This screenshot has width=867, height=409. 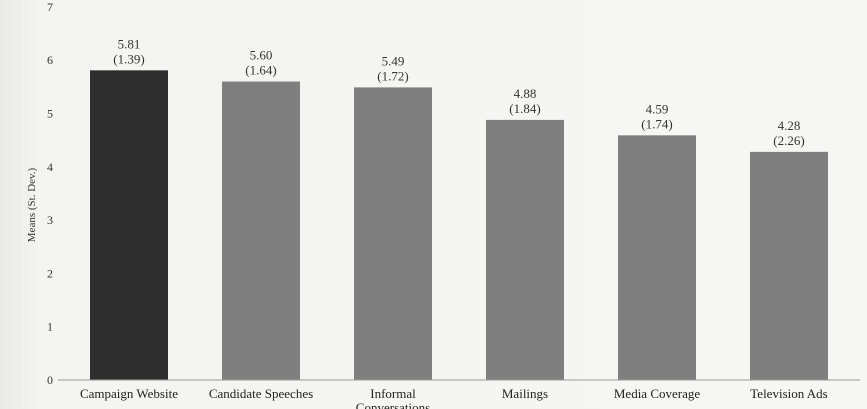 I want to click on y-tick-label: 1, so click(x=50, y=327).